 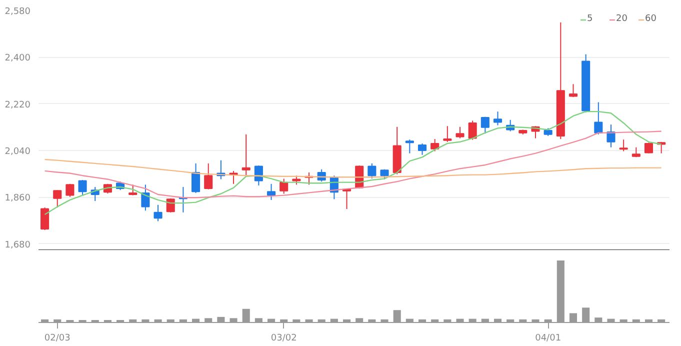 I want to click on legend-label: 60, so click(x=651, y=19).